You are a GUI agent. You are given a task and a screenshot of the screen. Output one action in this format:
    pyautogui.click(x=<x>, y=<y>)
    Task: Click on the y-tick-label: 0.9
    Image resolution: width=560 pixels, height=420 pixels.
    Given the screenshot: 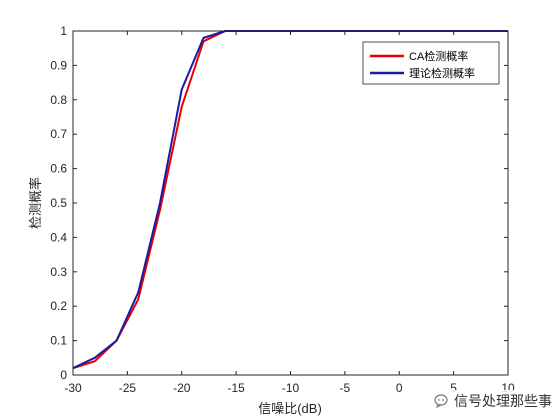 What is the action you would take?
    pyautogui.click(x=58, y=65)
    